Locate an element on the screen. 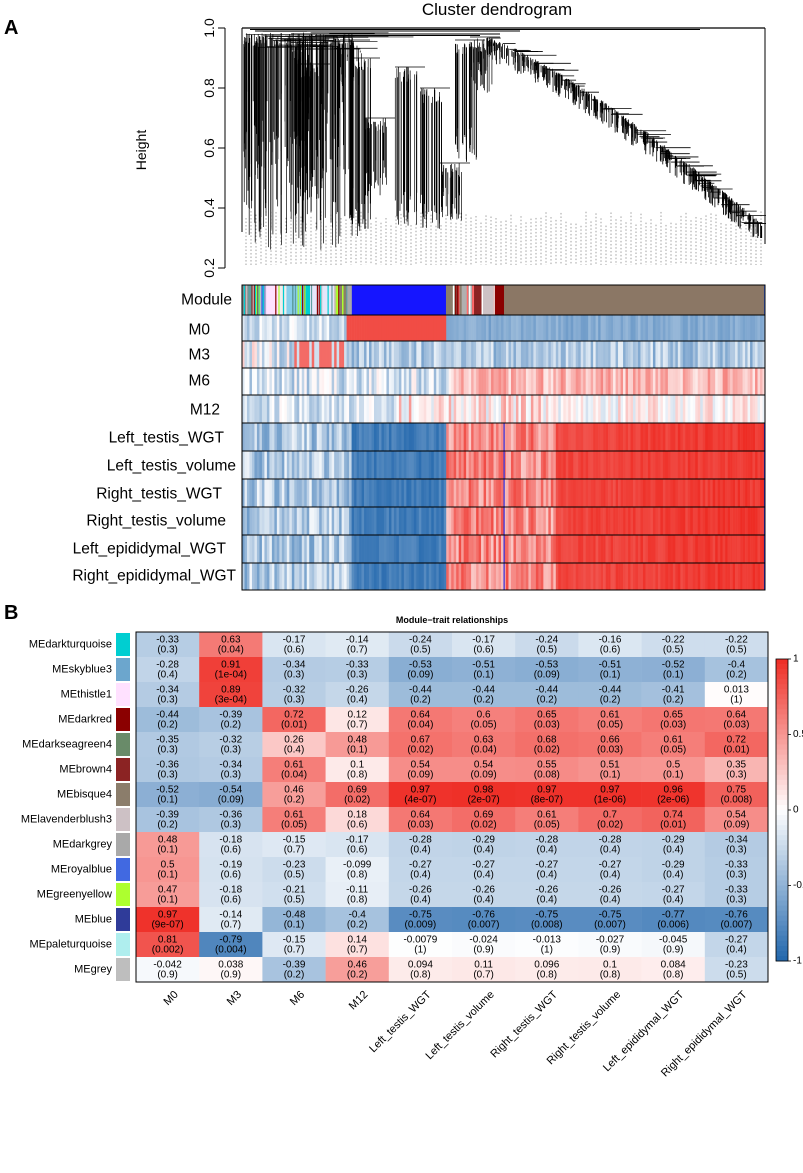  cell-correlation: 0.91 is located at coordinates (231, 665).